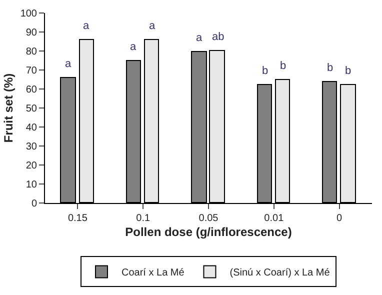 The width and height of the screenshot is (382, 295). I want to click on y-tick-label: 90, so click(32, 33).